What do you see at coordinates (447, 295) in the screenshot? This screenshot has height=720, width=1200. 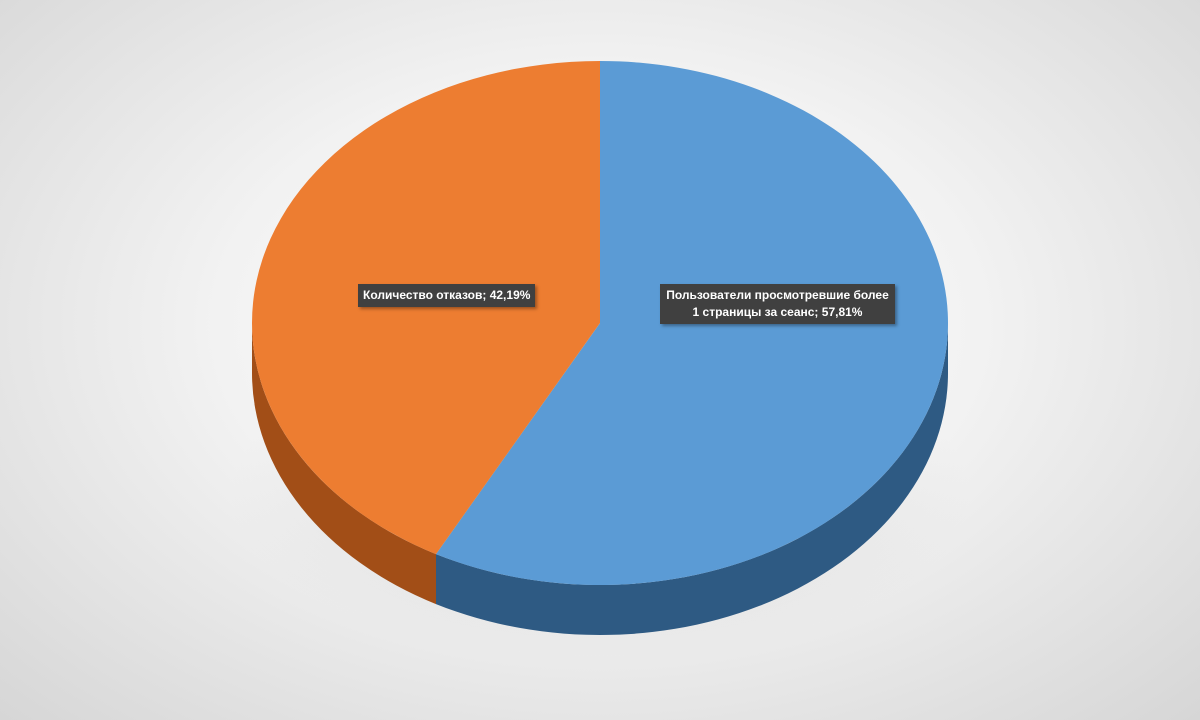 I see `data-label-bounces: Количество отказов; 42,19%` at bounding box center [447, 295].